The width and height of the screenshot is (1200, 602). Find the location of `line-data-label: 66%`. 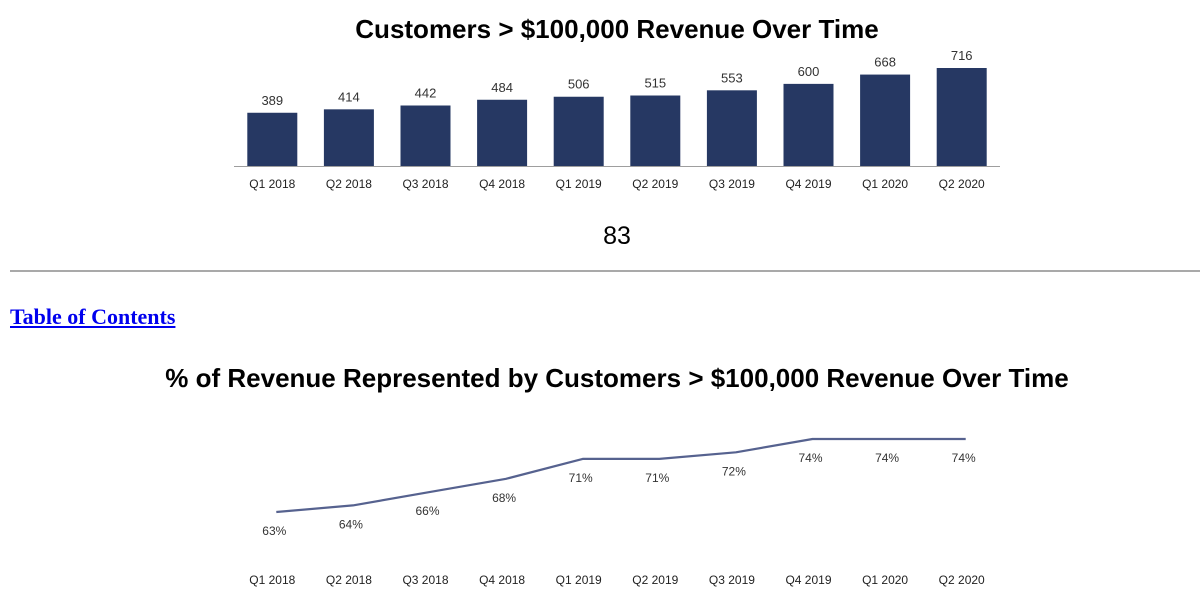

line-data-label: 66% is located at coordinates (427, 511).